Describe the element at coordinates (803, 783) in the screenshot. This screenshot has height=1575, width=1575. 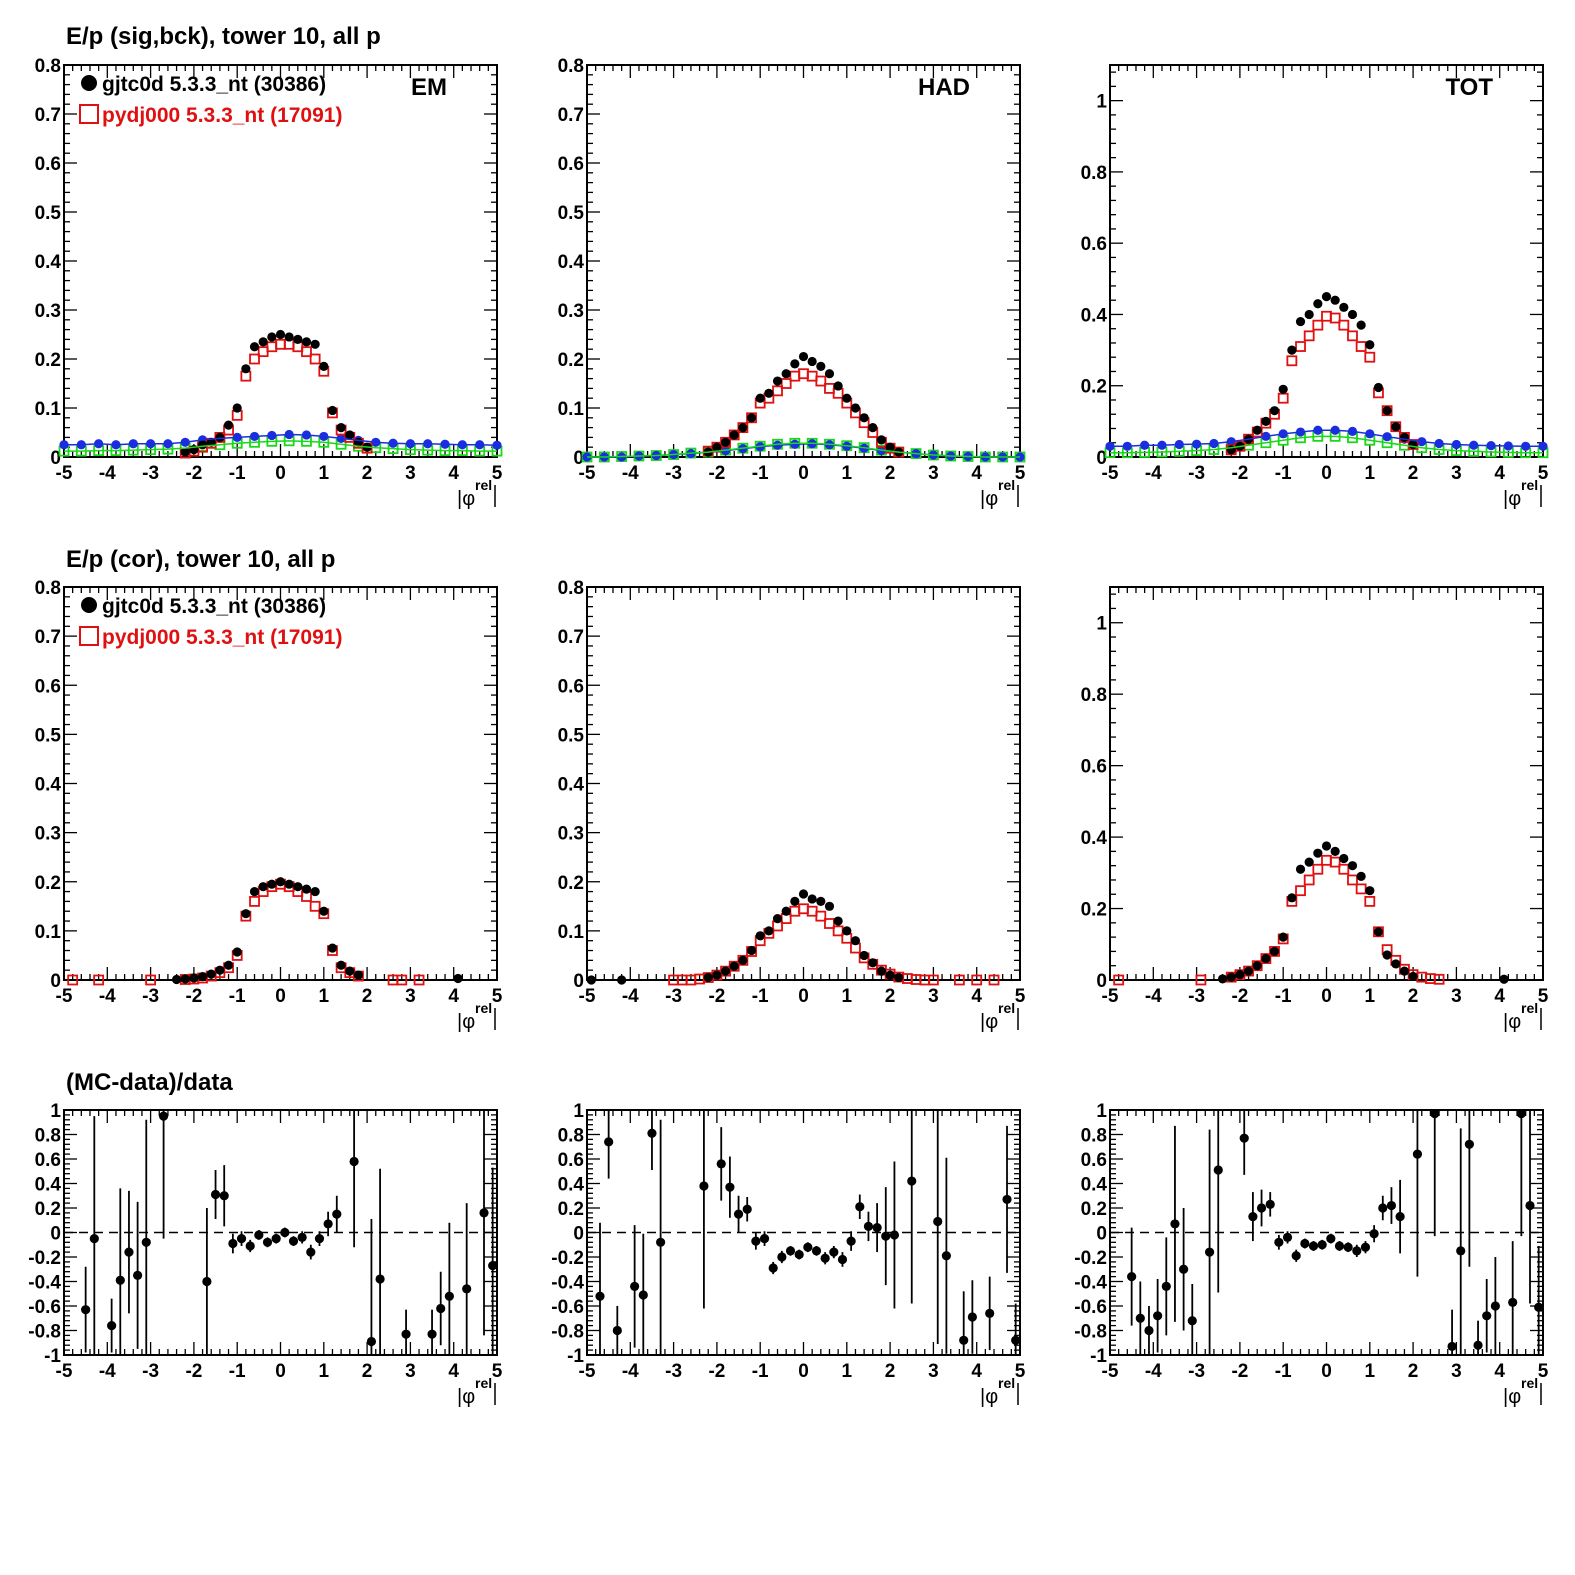
I see `plot-frame` at that location.